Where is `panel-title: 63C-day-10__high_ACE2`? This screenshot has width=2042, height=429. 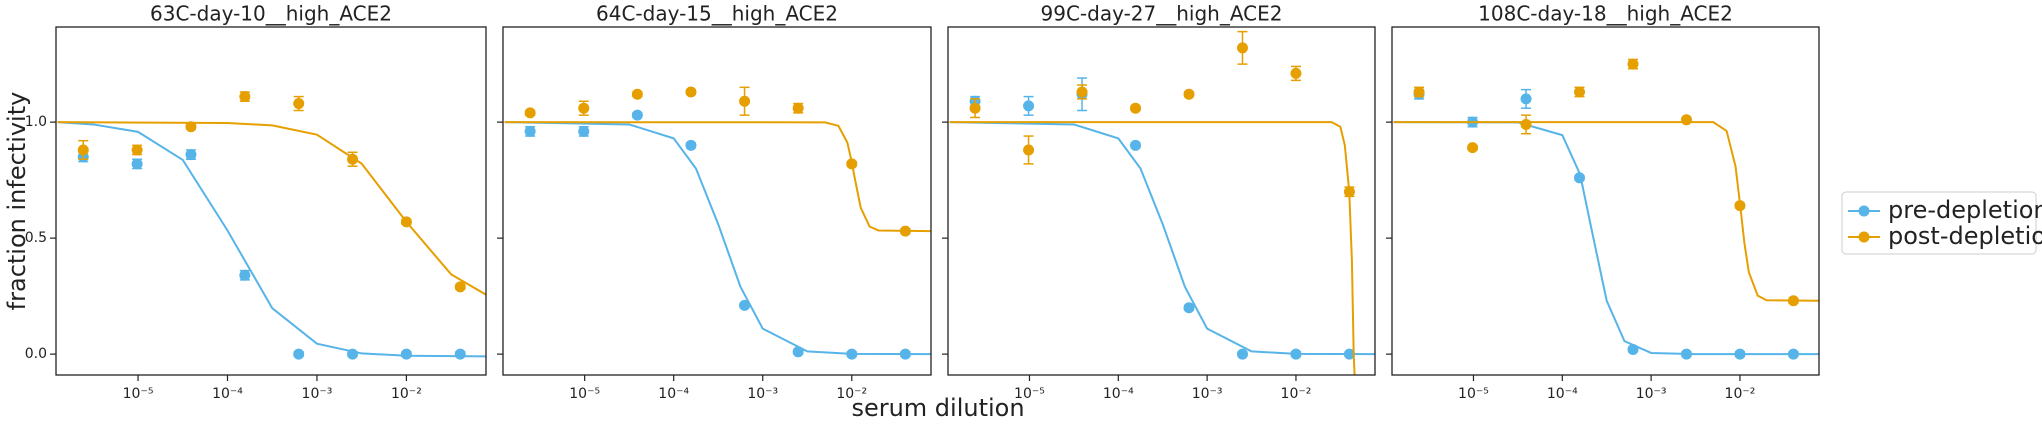 panel-title: 63C-day-10__high_ACE2 is located at coordinates (271, 14).